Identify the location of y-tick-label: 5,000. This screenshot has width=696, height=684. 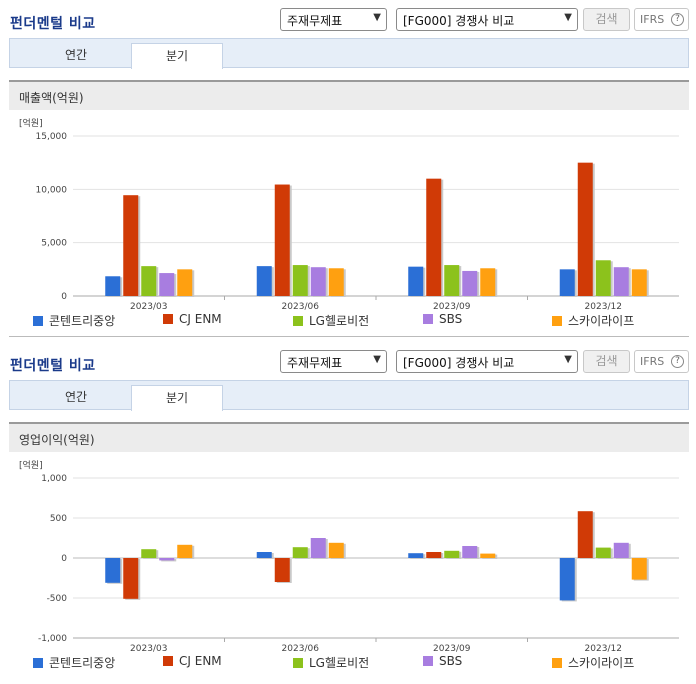
(54, 244).